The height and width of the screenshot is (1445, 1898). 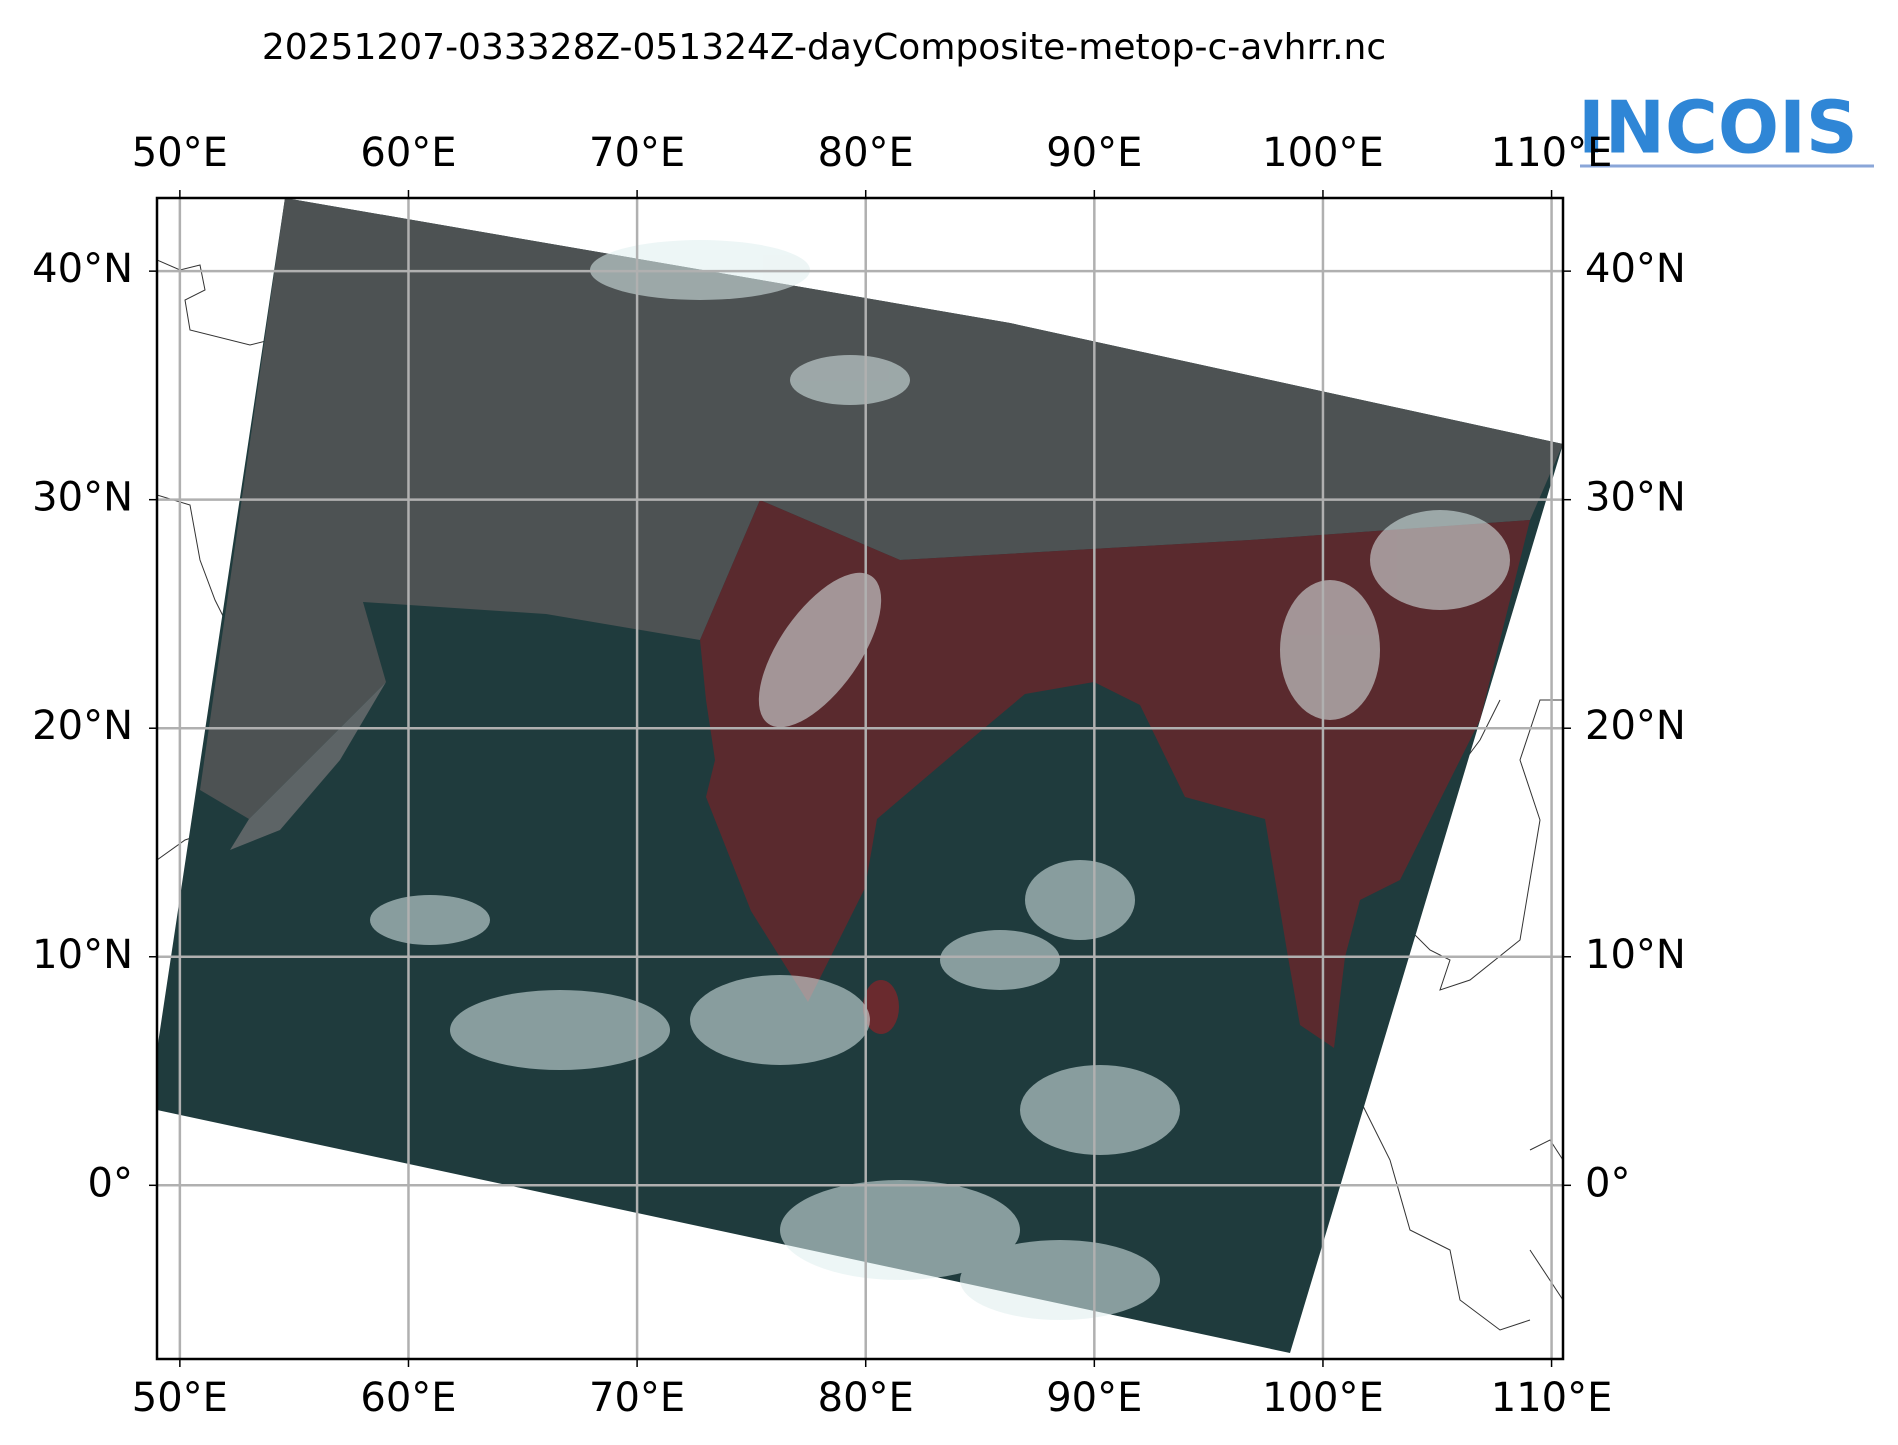 I want to click on y-tick-label-left: 10°N, so click(x=82, y=955).